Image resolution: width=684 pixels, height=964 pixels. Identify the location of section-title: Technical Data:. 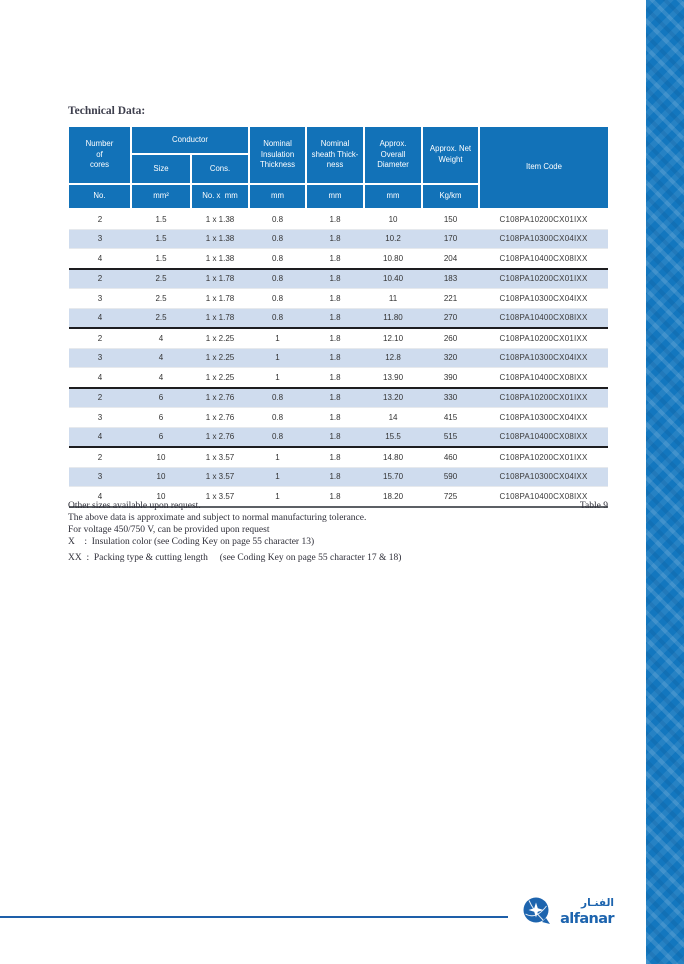
(107, 111).